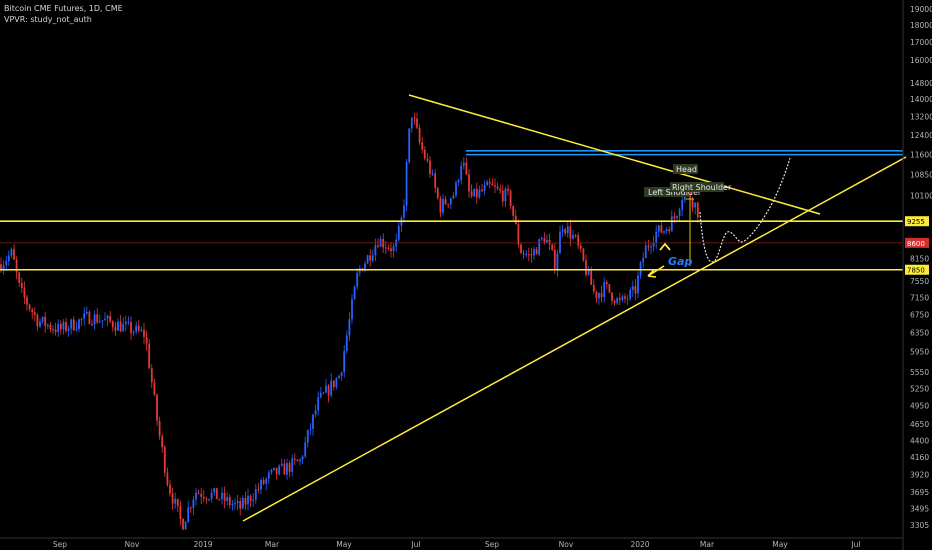  I want to click on price-tick: 5250, so click(919, 388).